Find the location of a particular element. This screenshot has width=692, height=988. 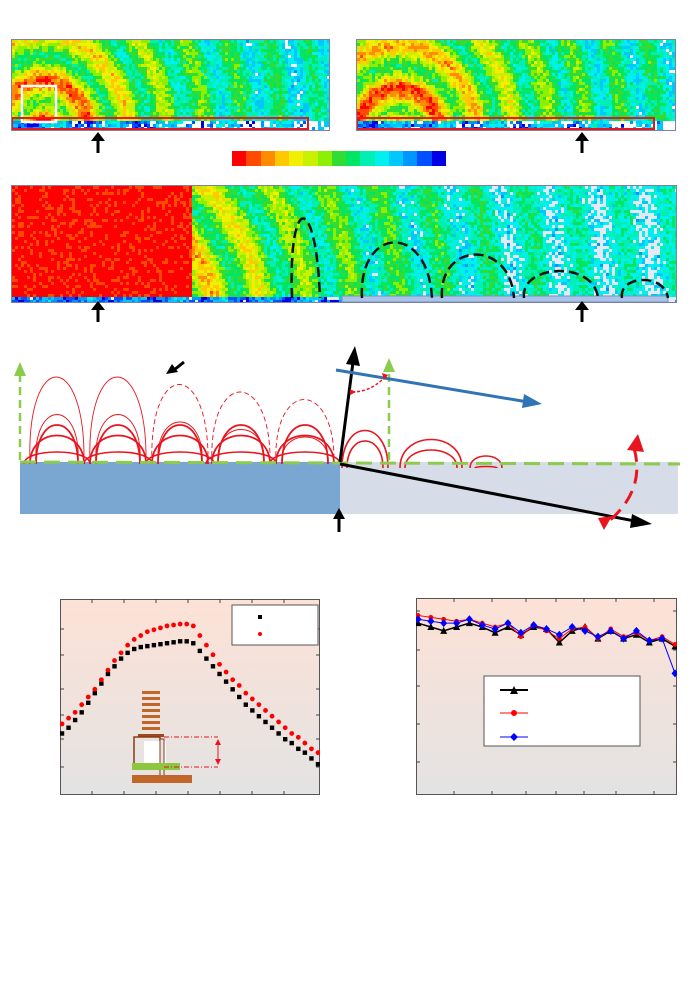

pointer-arrow is located at coordinates (179, 366).